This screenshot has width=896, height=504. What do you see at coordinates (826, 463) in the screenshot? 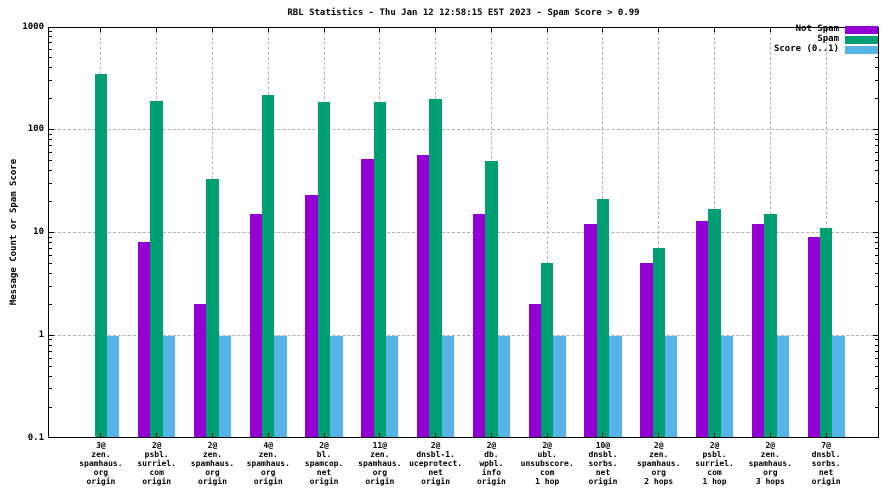
I see `x-tick-label: 7@ dnsbl. sorbs. net origin` at bounding box center [826, 463].